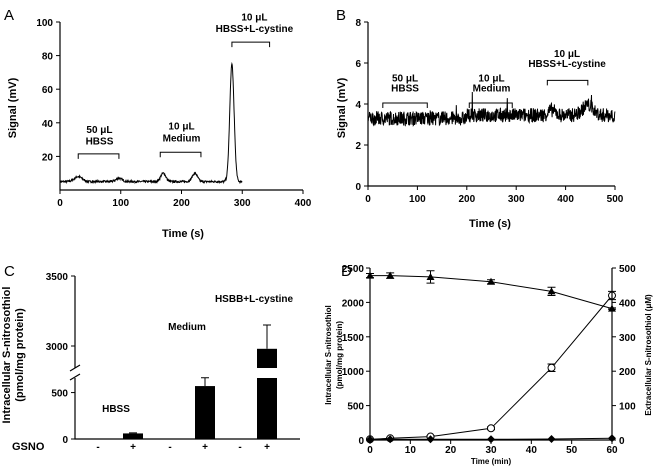 This screenshot has height=468, width=656. I want to click on y-tick-label: 3500, so click(57, 277).